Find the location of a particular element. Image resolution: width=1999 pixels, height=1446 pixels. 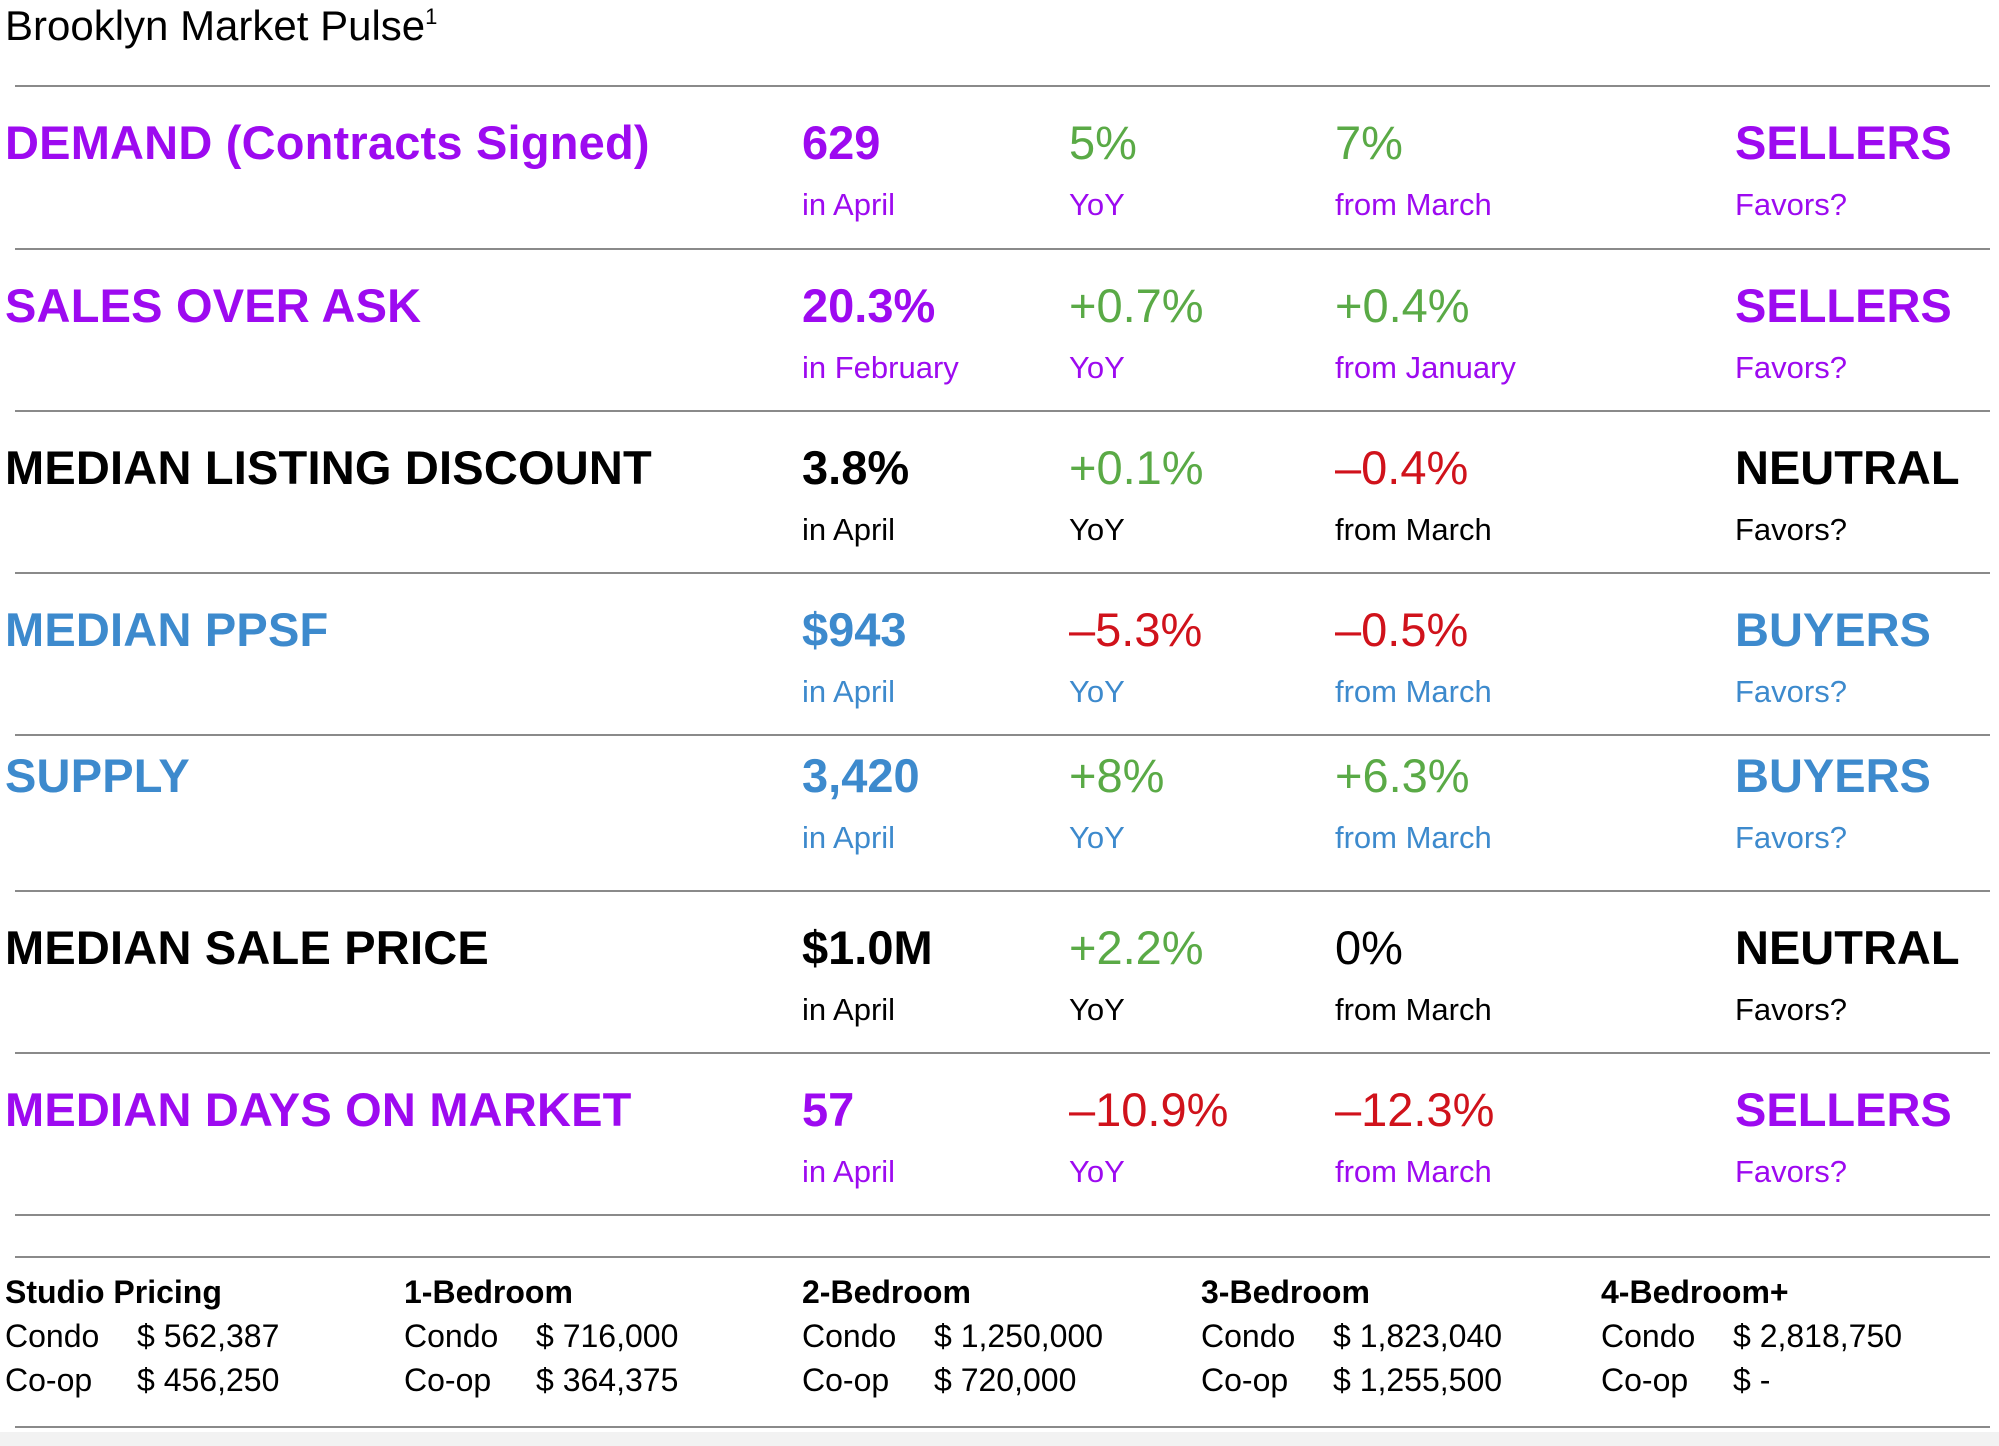

pricing-line: Co-op $ 456,250 is located at coordinates (205, 1380).